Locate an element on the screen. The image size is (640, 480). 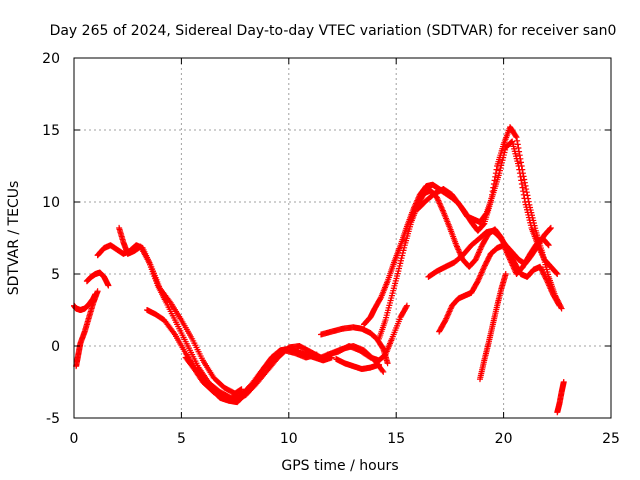
x-axis-label: GPS time / hours is located at coordinates (339, 466).